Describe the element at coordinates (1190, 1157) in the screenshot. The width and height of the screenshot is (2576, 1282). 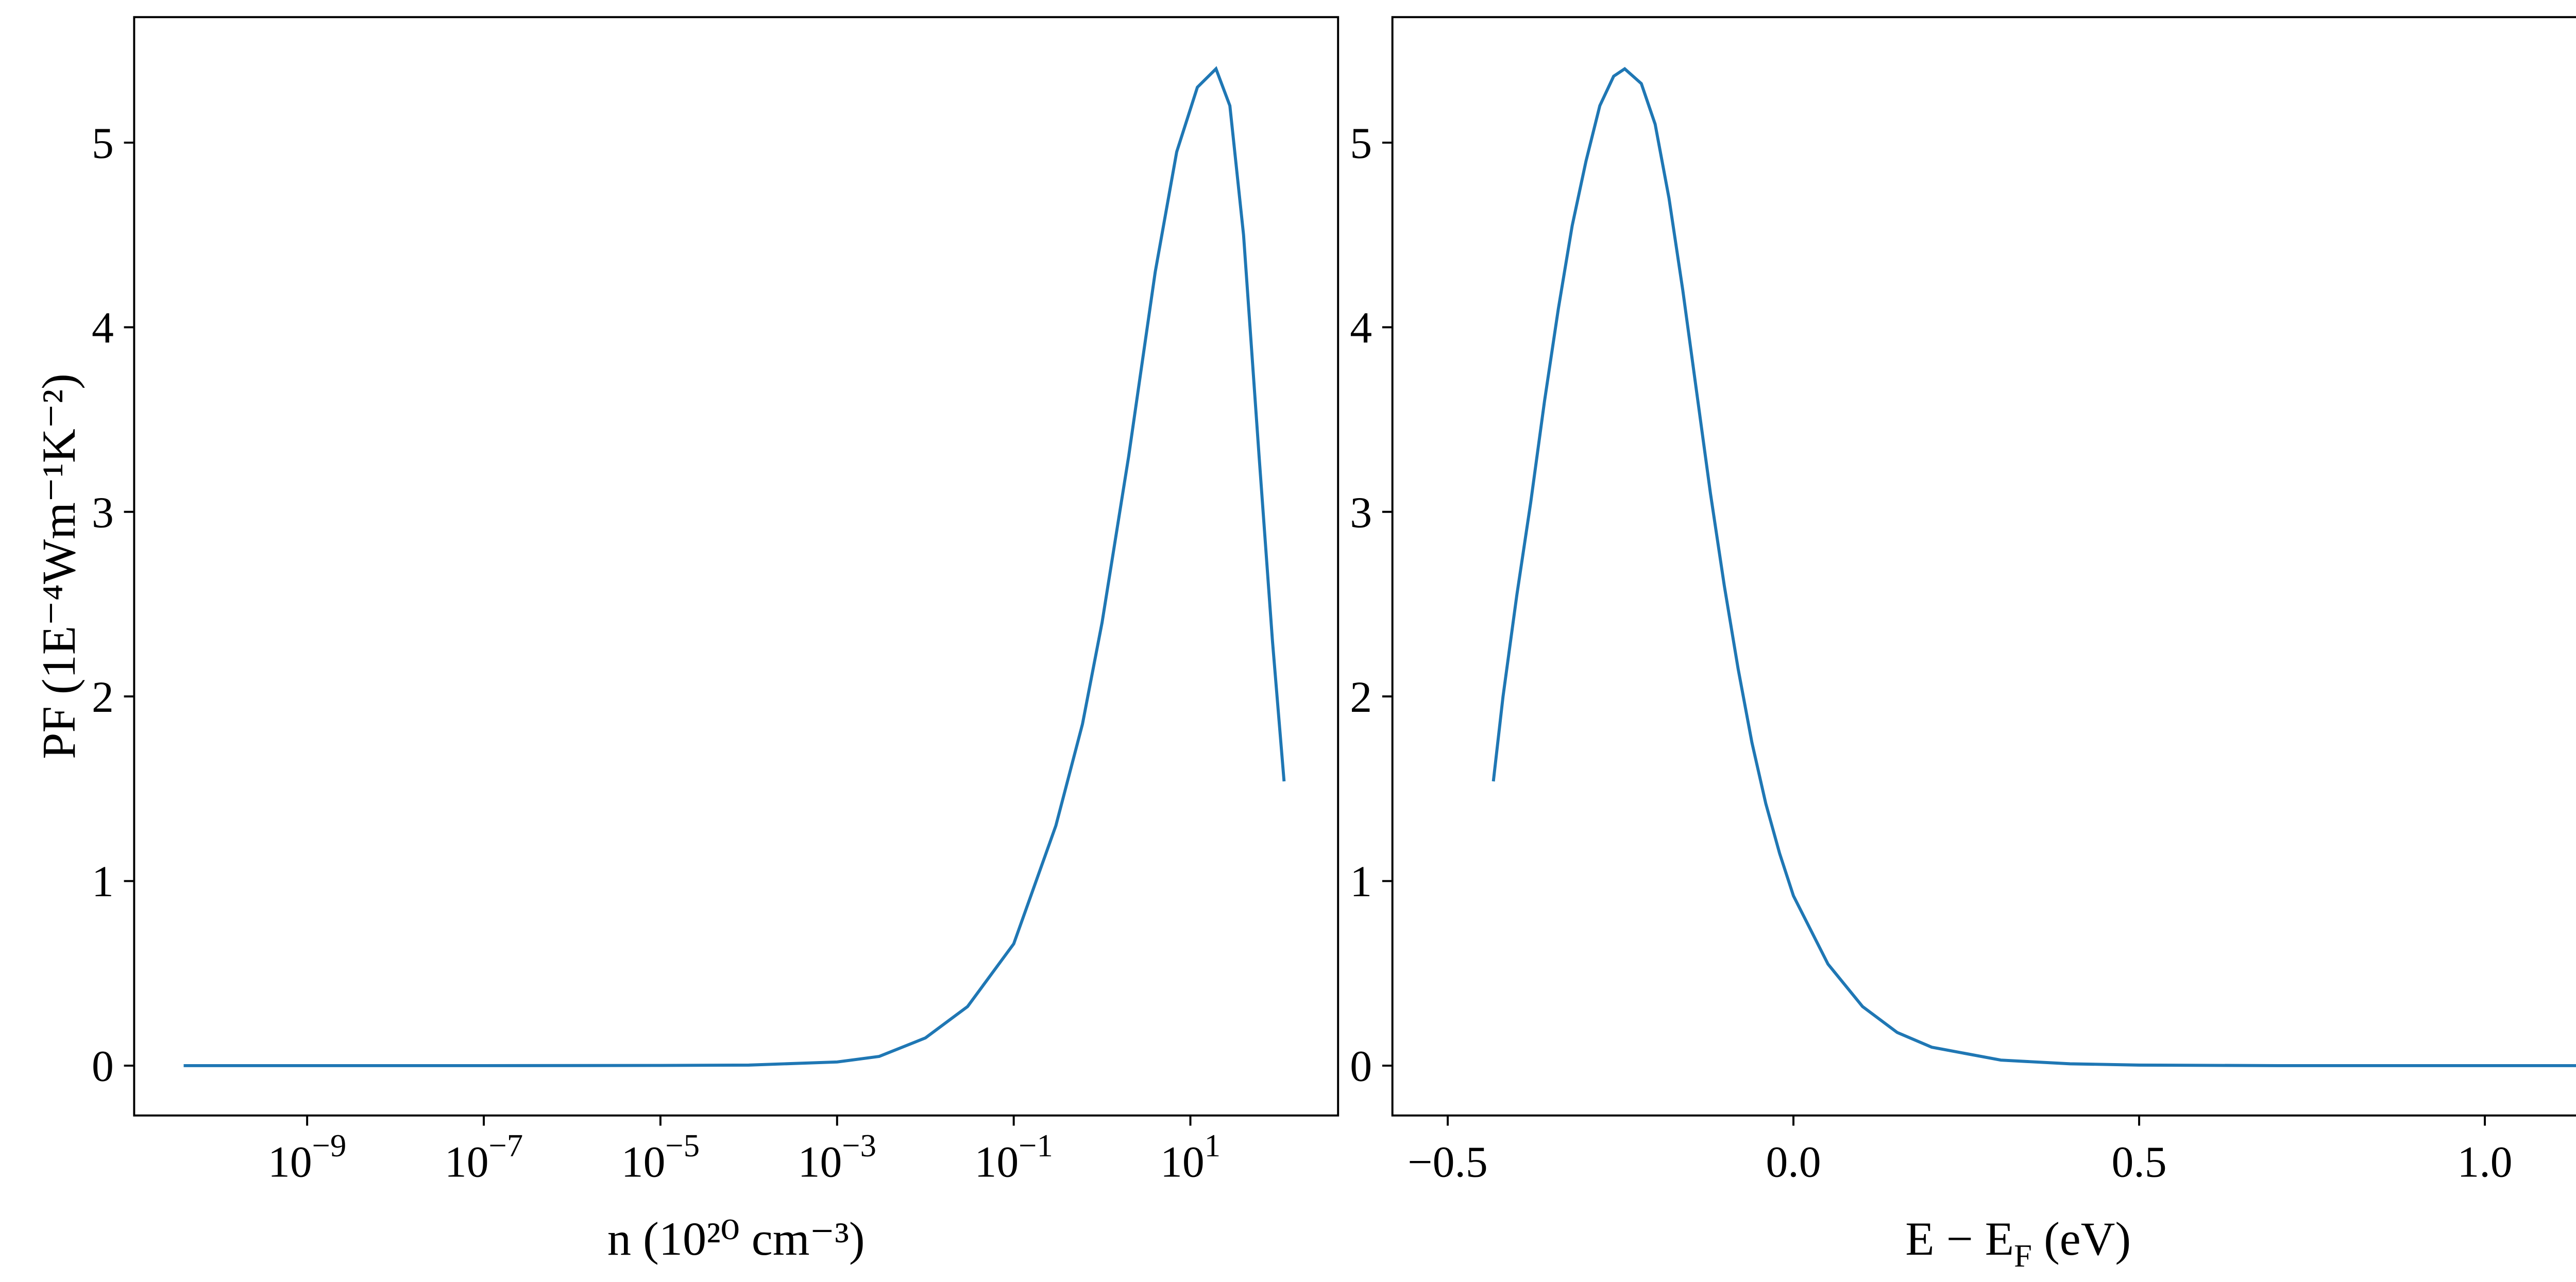
I see `x-tick-label: 10¹` at that location.